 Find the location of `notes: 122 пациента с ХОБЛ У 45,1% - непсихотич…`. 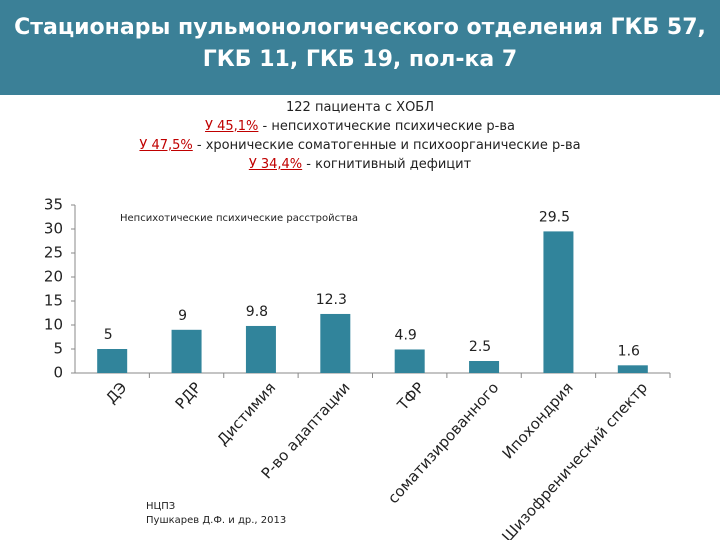

notes: 122 пациента с ХОБЛ У 45,1% - непсихотич… is located at coordinates (360, 136).